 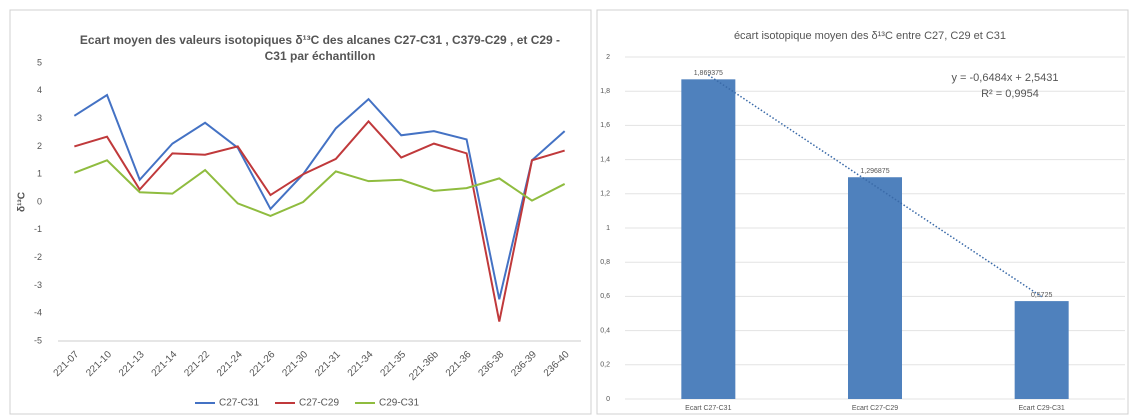 I want to click on y-tick-label: -1, so click(x=38, y=229).